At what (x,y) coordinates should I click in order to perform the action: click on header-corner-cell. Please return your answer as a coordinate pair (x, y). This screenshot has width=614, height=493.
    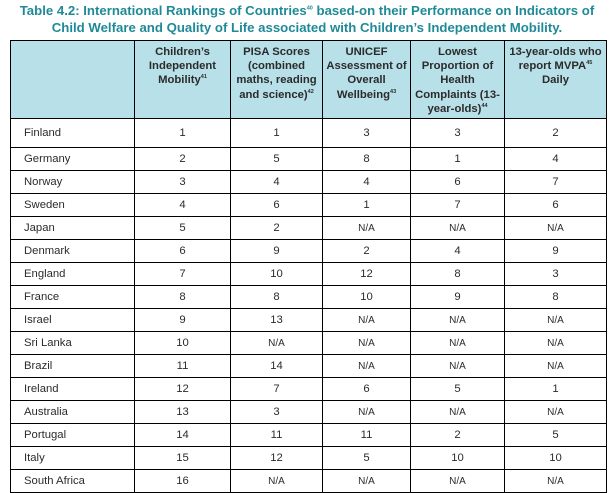
    Looking at the image, I should click on (72, 79).